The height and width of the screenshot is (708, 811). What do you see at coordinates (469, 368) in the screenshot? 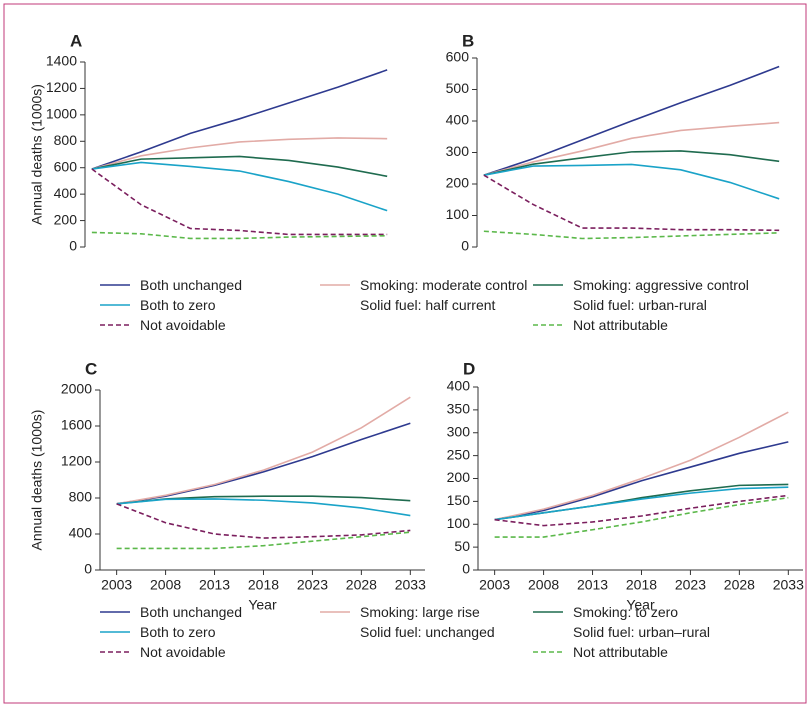
I see `panel-title: D` at bounding box center [469, 368].